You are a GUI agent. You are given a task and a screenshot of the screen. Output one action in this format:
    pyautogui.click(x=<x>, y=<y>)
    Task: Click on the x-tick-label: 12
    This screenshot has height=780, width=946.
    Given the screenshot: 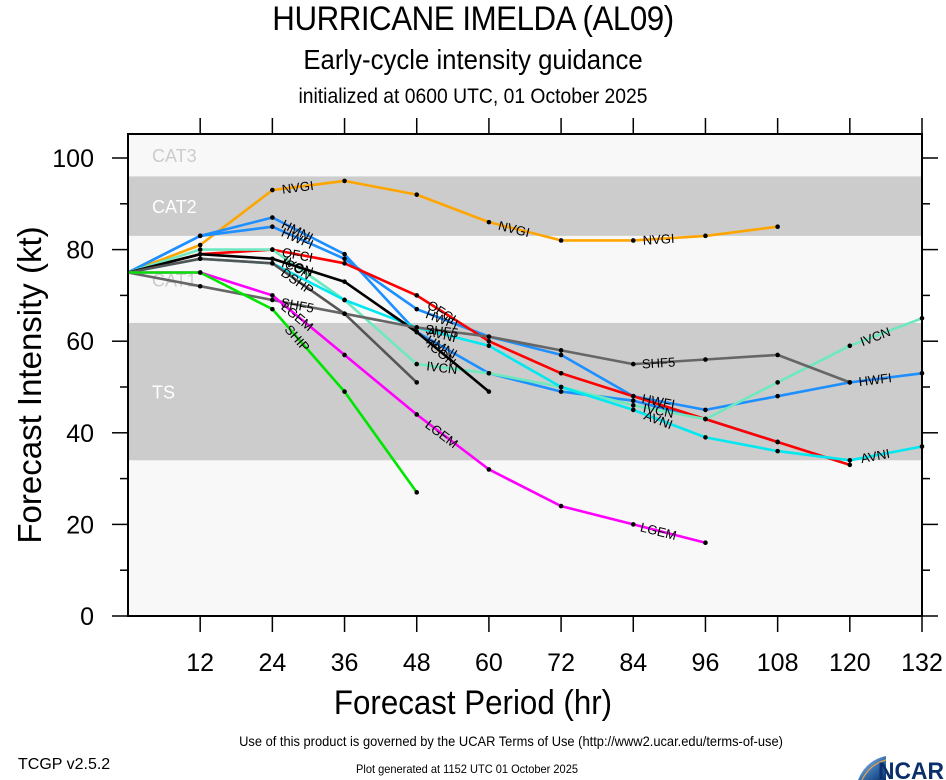 What is the action you would take?
    pyautogui.click(x=200, y=663)
    